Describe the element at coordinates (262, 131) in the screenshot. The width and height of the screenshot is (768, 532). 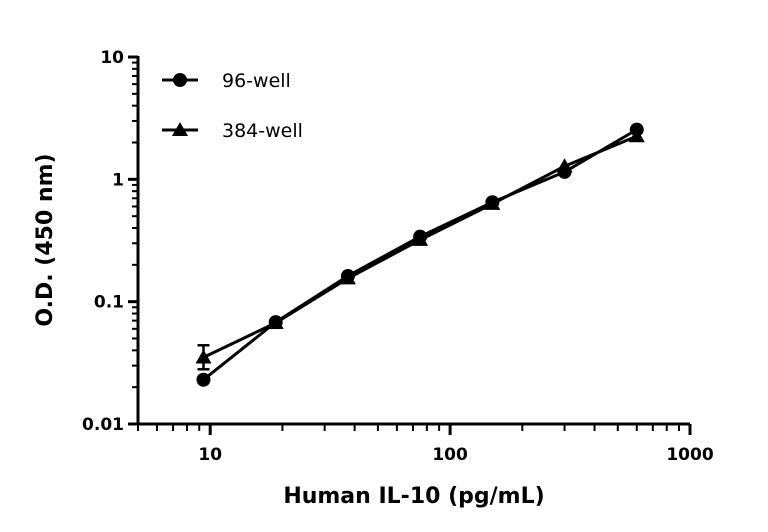
I see `legend-label-384-well: 384-well` at that location.